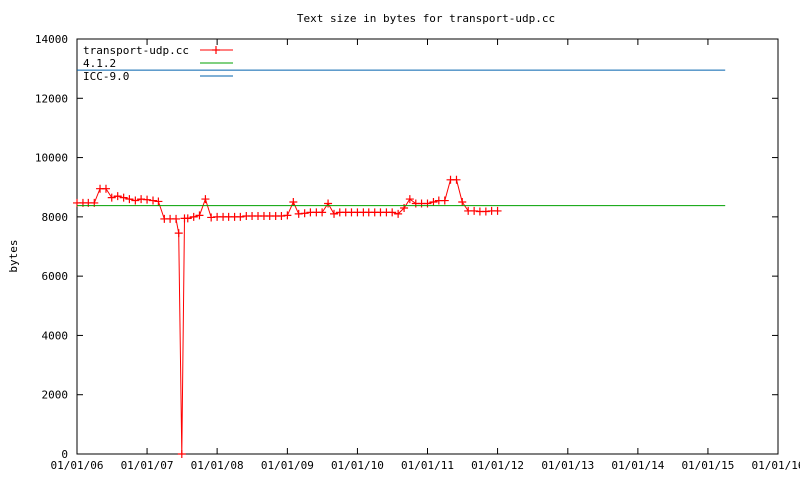 The image size is (800, 480). Describe the element at coordinates (497, 465) in the screenshot. I see `x-tick-label: 01/01/12` at that location.